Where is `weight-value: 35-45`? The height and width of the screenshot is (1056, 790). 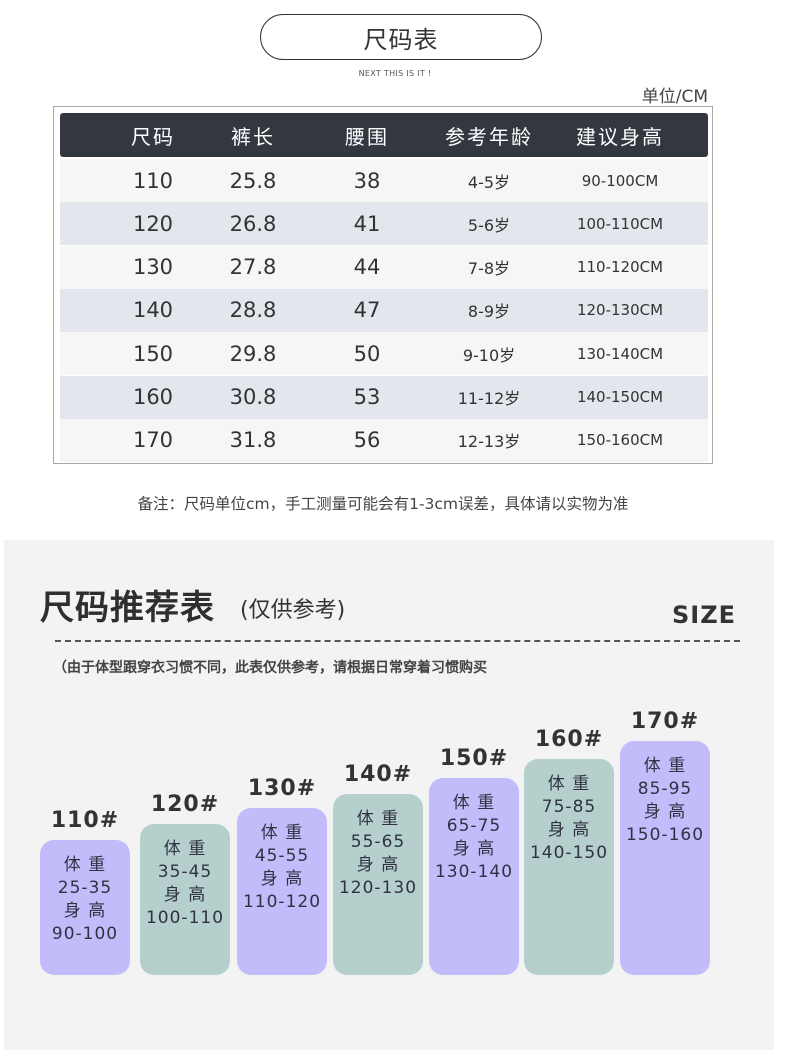 weight-value: 35-45 is located at coordinates (185, 872).